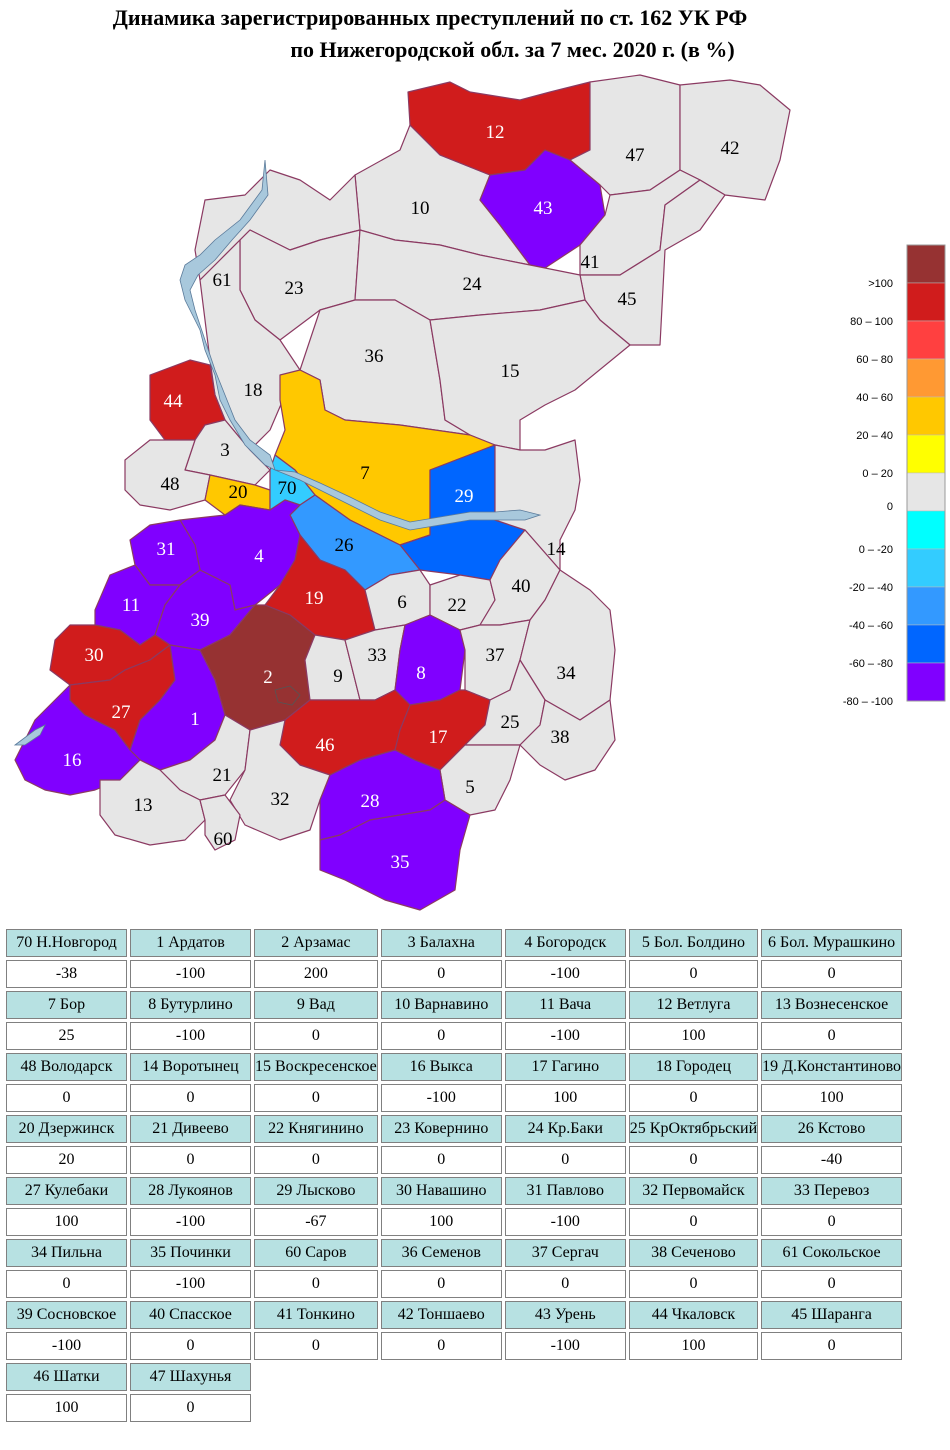  Describe the element at coordinates (832, 1005) in the screenshot. I see `table-region-name: 13 Вознесенское` at that location.